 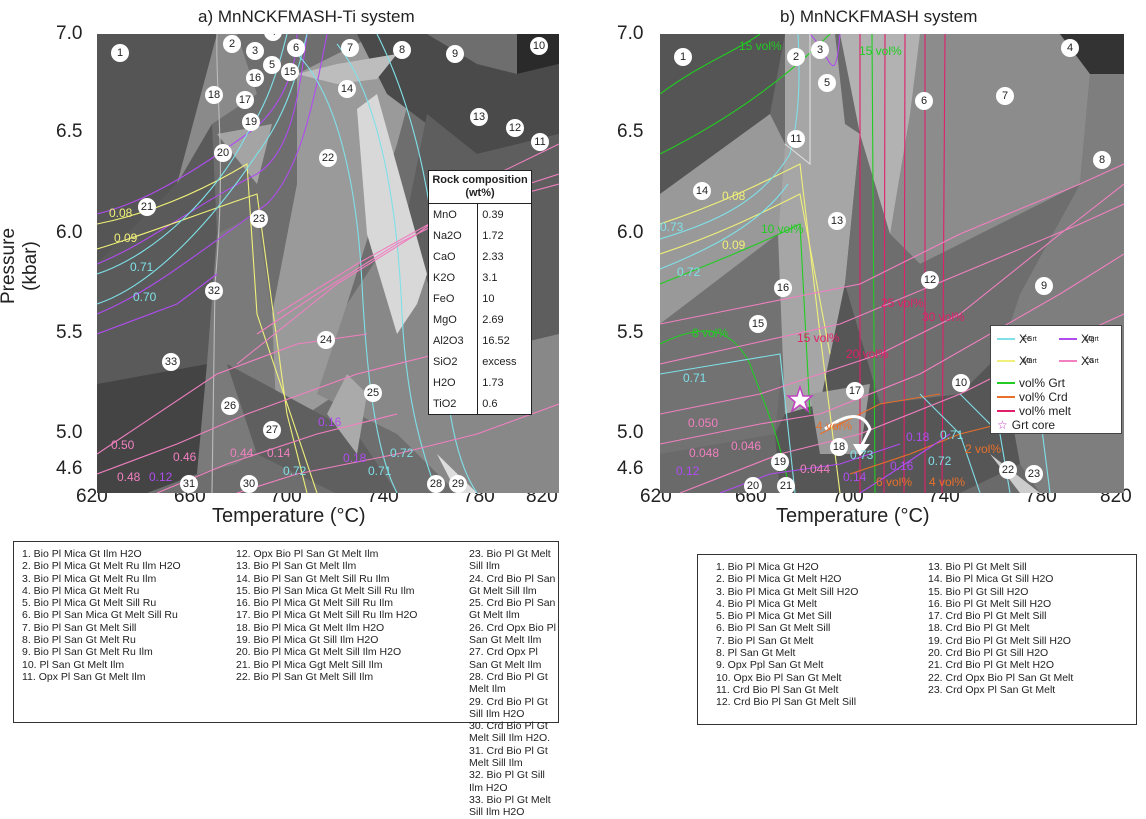 What do you see at coordinates (961, 383) in the screenshot?
I see `field-number-label: 10` at bounding box center [961, 383].